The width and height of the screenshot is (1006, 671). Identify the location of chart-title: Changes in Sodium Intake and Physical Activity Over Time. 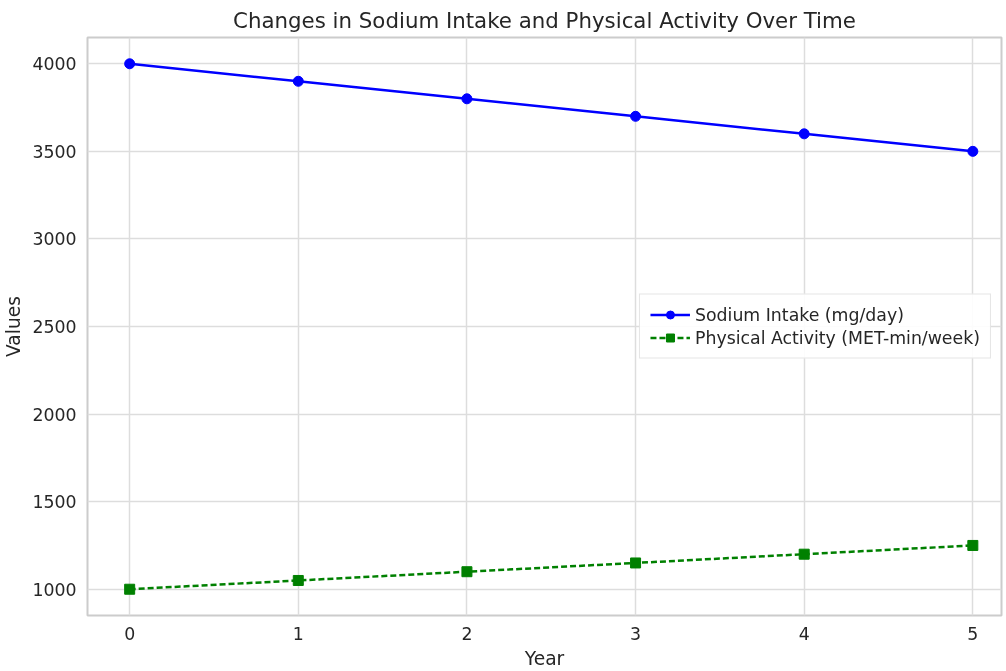
(544, 20).